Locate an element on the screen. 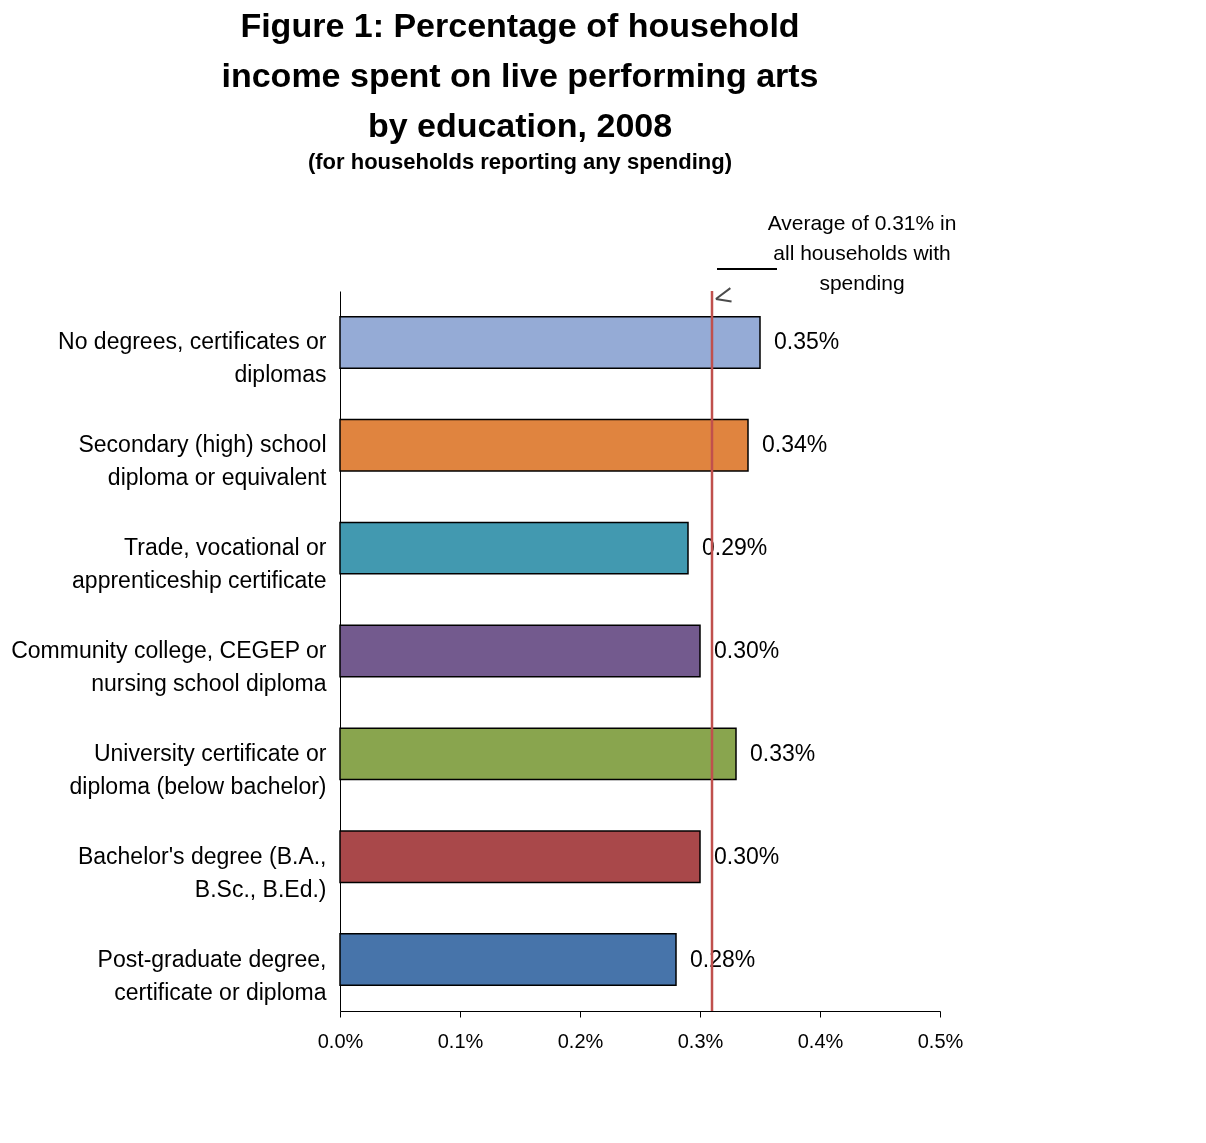  y-tick-label: Post-graduate degree, certificate or diploma is located at coordinates (212, 975).